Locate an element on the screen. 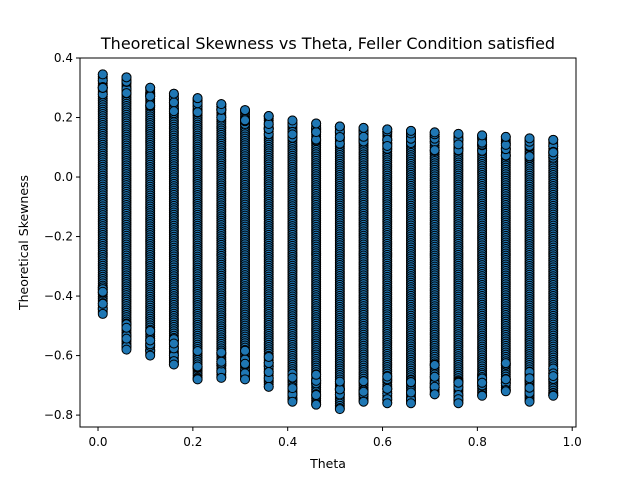 The height and width of the screenshot is (480, 640). y-tick-label: 0.2 is located at coordinates (63, 118).